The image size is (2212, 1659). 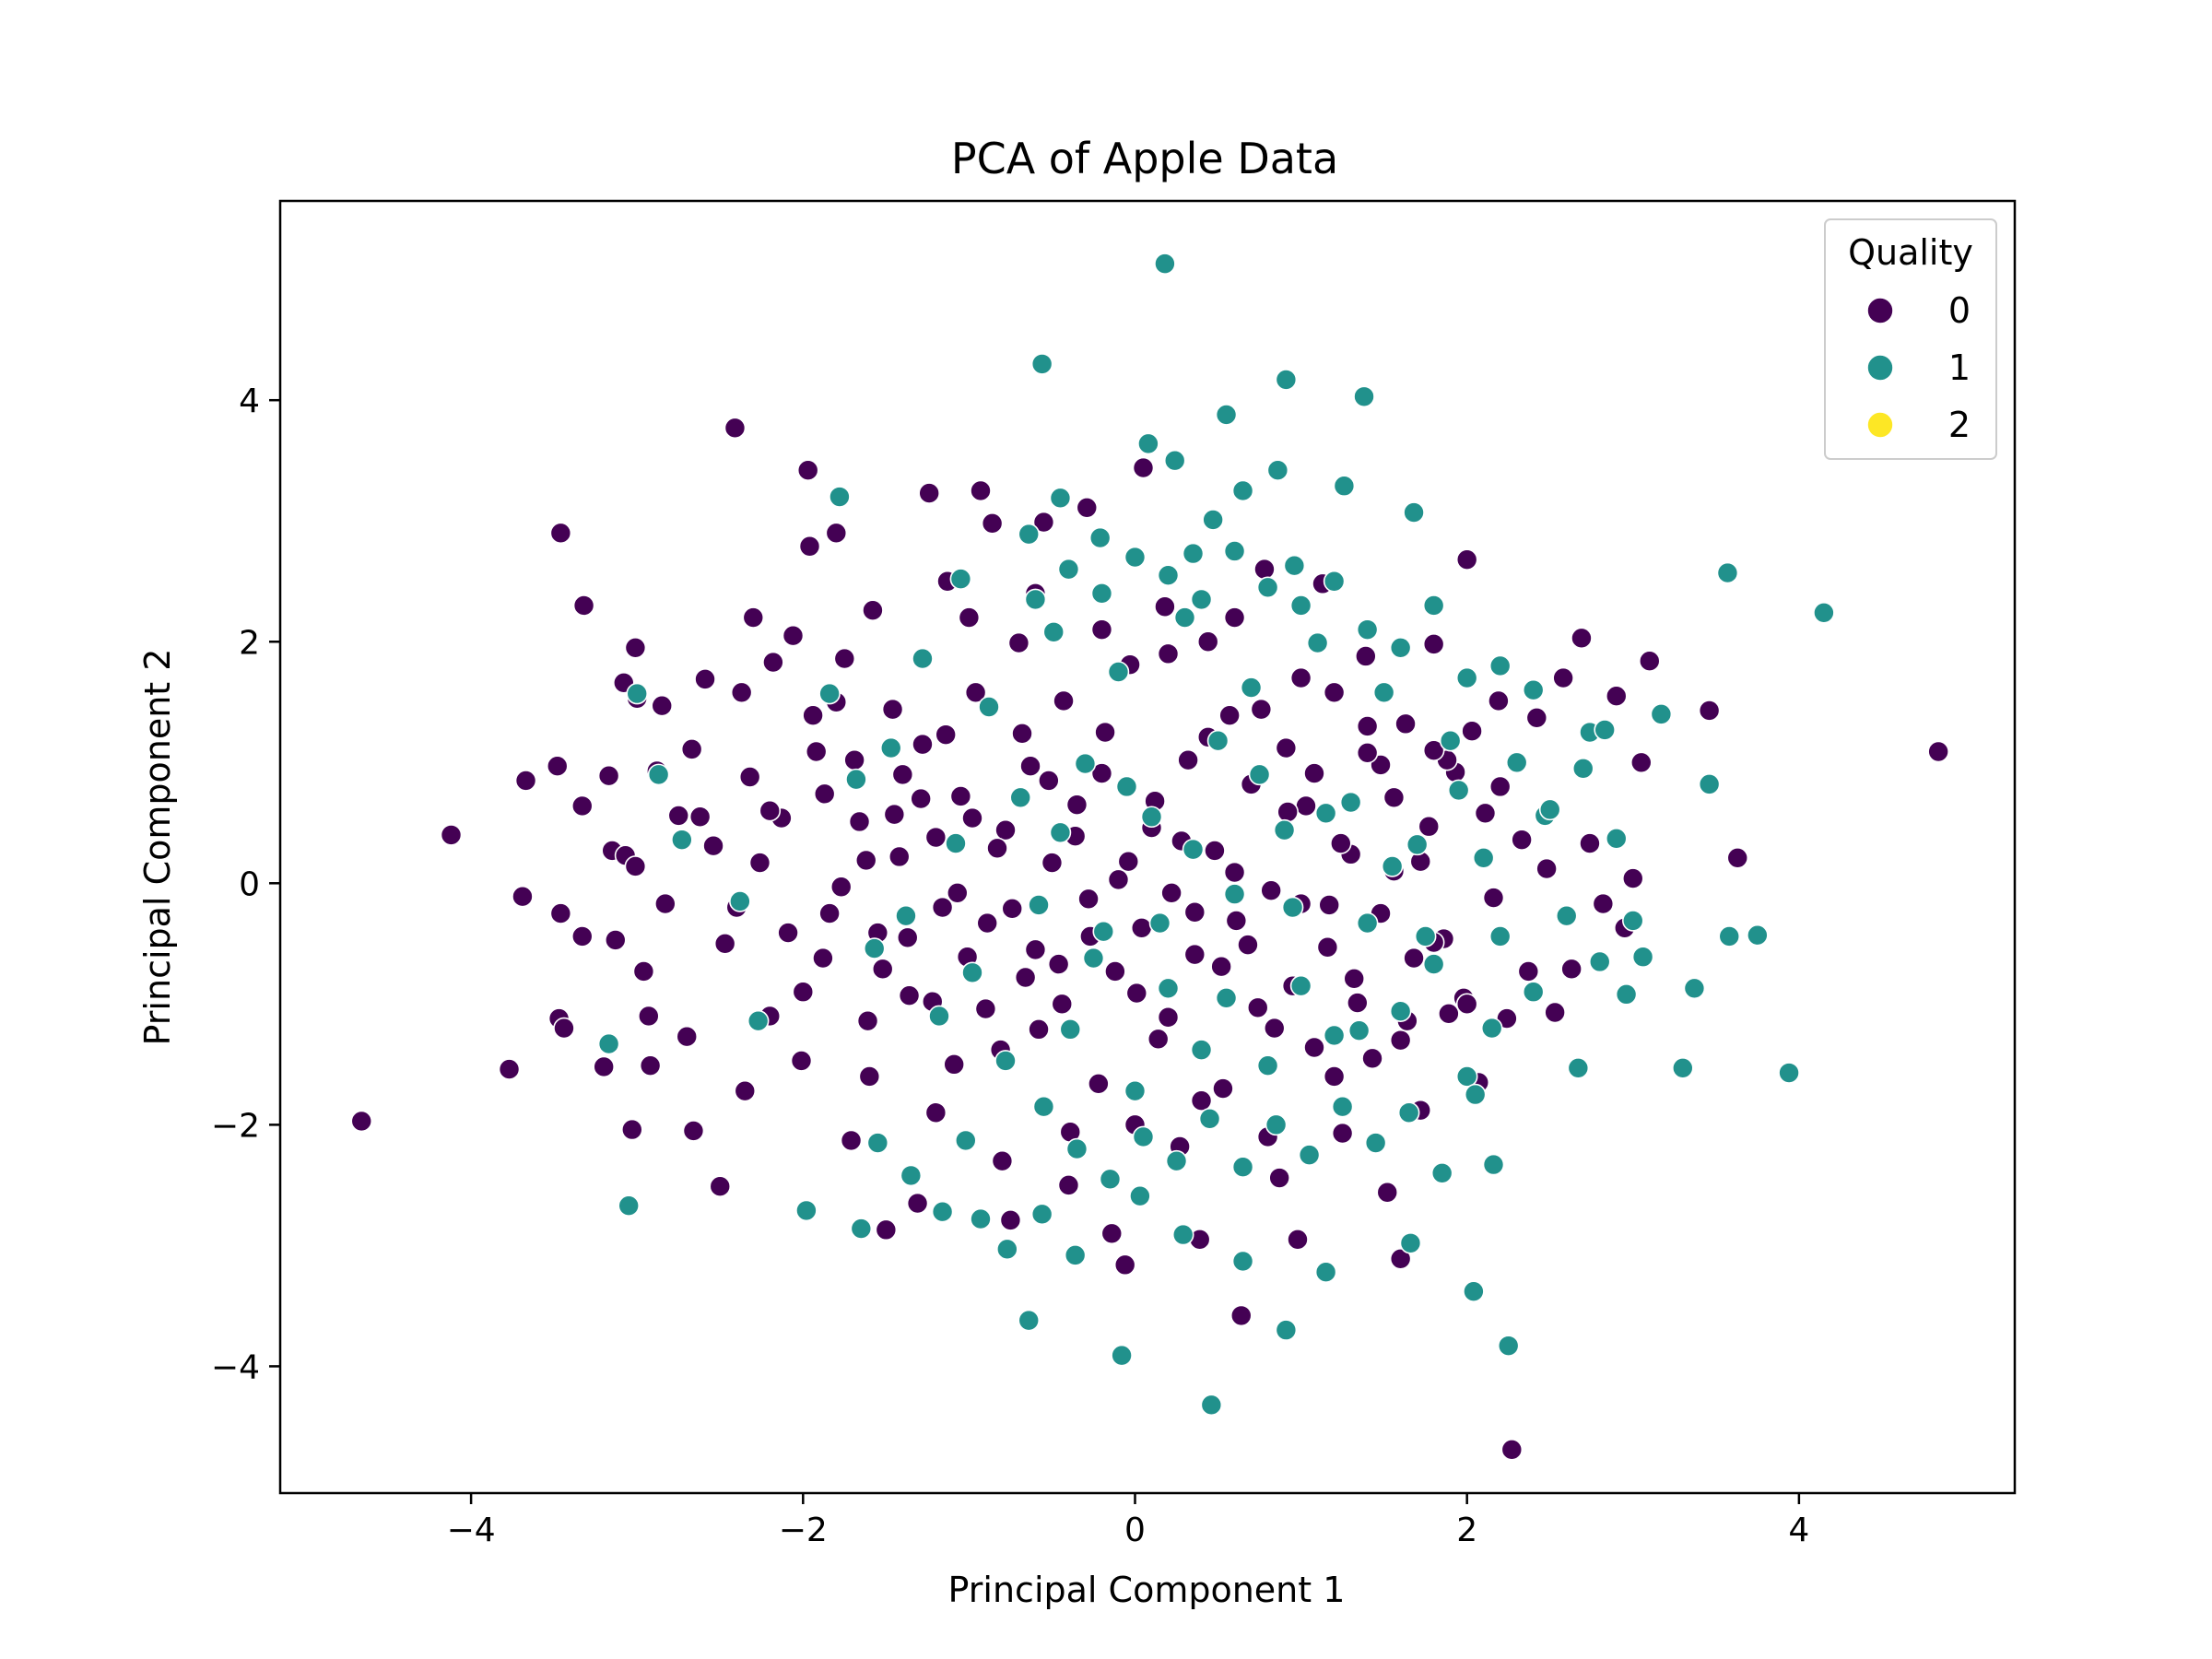 I want to click on x-tick-label-0: −4, so click(x=471, y=1530).